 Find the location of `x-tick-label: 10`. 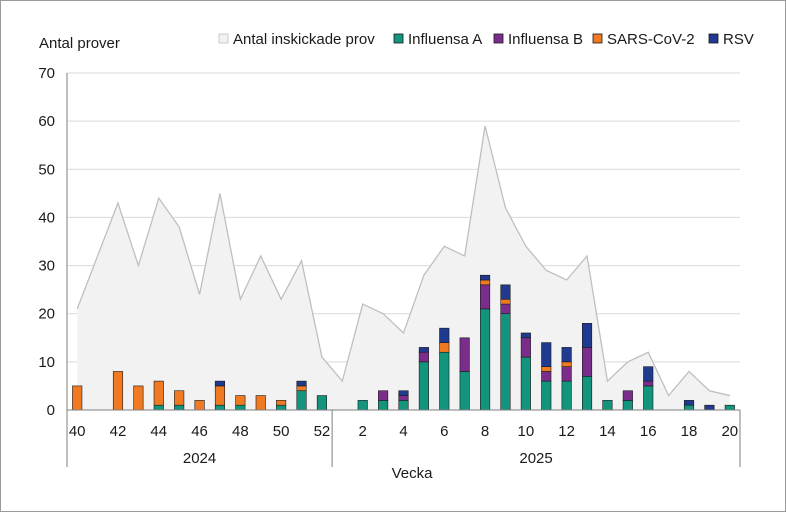

x-tick-label: 10 is located at coordinates (526, 431).